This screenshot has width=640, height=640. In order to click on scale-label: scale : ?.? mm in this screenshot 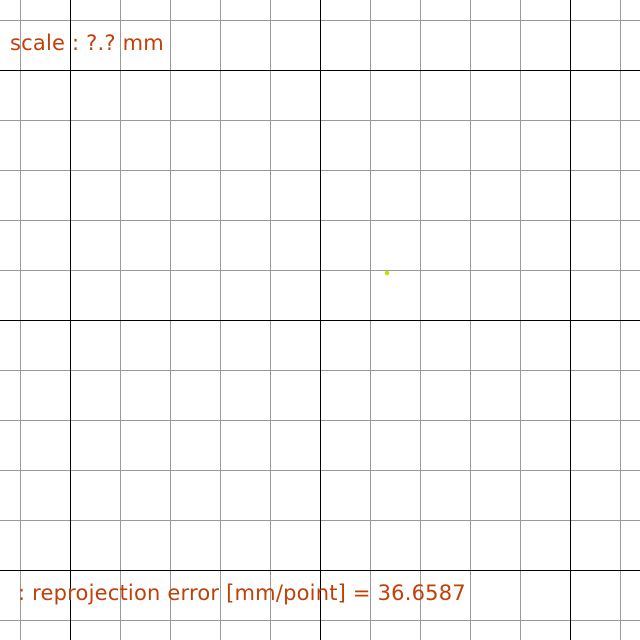, I will do `click(87, 43)`.